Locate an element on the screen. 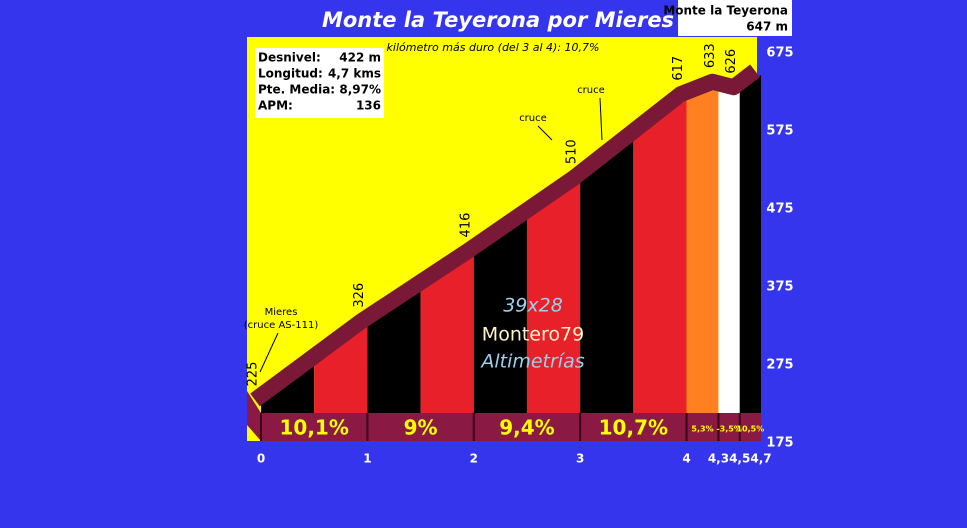 The width and height of the screenshot is (967, 528). x-tick-label: 2 is located at coordinates (474, 459).